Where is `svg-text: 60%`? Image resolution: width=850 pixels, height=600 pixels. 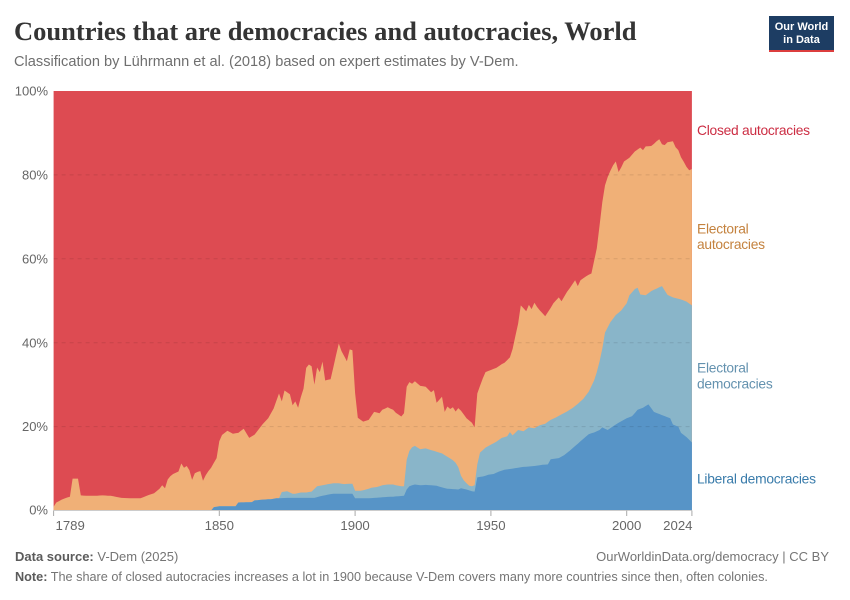
svg-text: 60% is located at coordinates (35, 258).